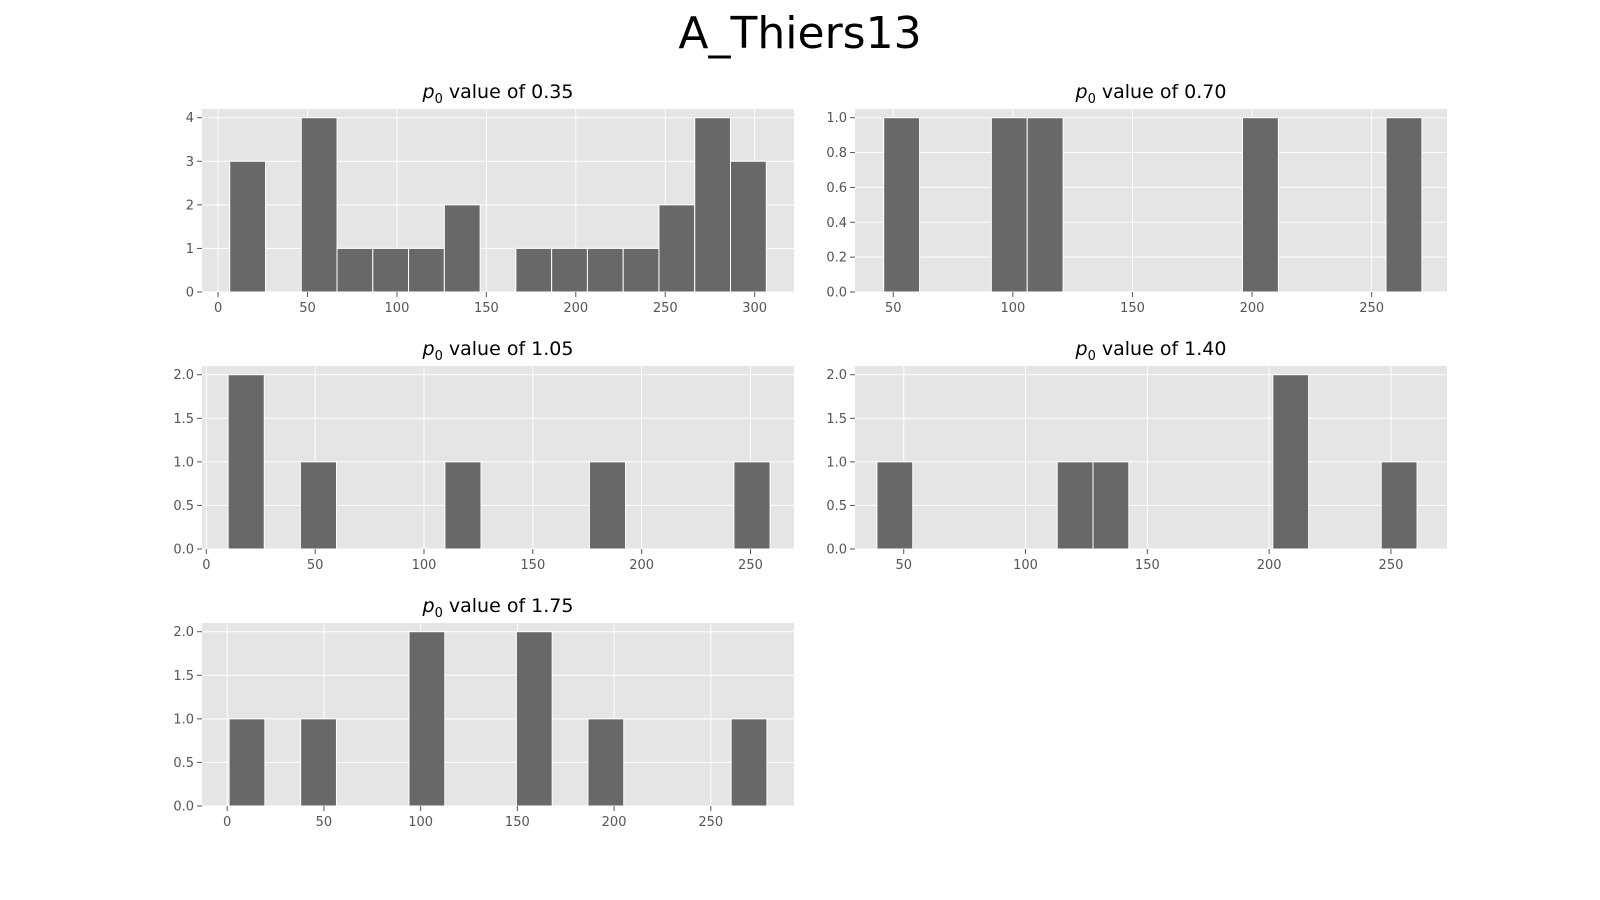 Image resolution: width=1600 pixels, height=900 pixels. I want to click on x-tick-label: 300, so click(754, 308).